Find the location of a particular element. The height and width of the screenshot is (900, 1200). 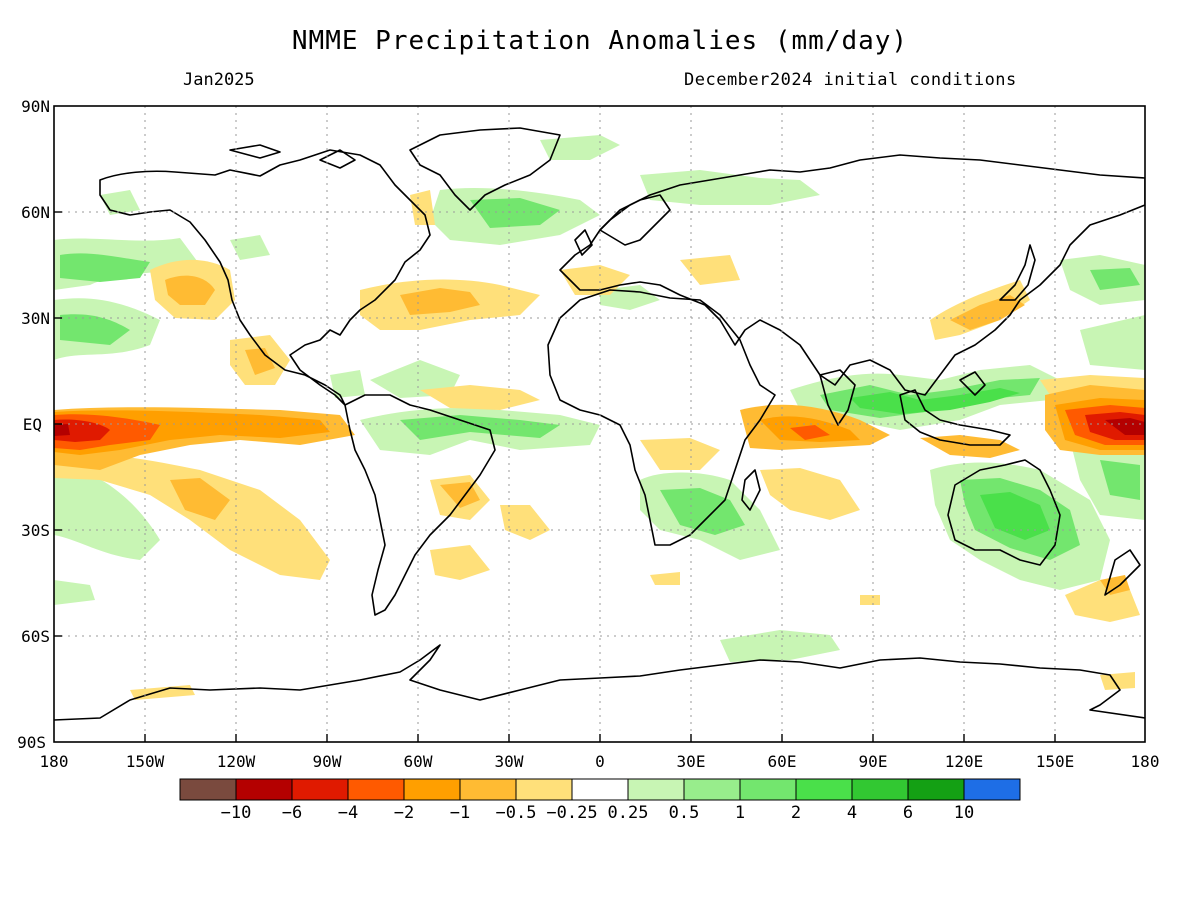

lat-label-eq: EQ is located at coordinates (32, 424).